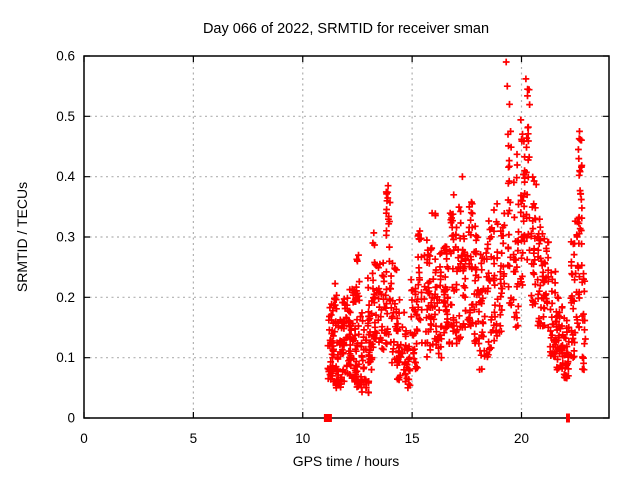 The height and width of the screenshot is (480, 640). What do you see at coordinates (65, 176) in the screenshot?
I see `y-tick-label: 0.4` at bounding box center [65, 176].